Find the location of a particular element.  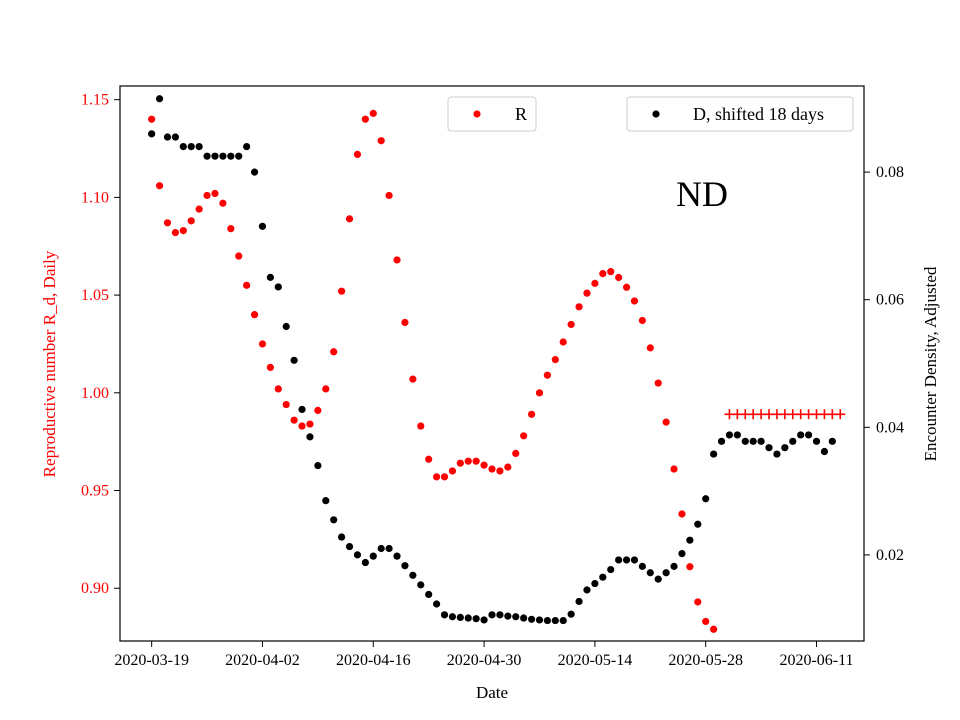

left-y-tick-label-4: 1.10 is located at coordinates (95, 197).